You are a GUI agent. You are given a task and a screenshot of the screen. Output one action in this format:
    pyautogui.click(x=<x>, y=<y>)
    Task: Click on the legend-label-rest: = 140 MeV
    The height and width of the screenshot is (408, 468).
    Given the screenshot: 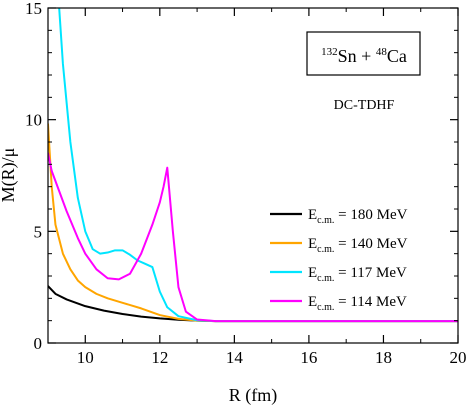 What is the action you would take?
    pyautogui.click(x=370, y=244)
    